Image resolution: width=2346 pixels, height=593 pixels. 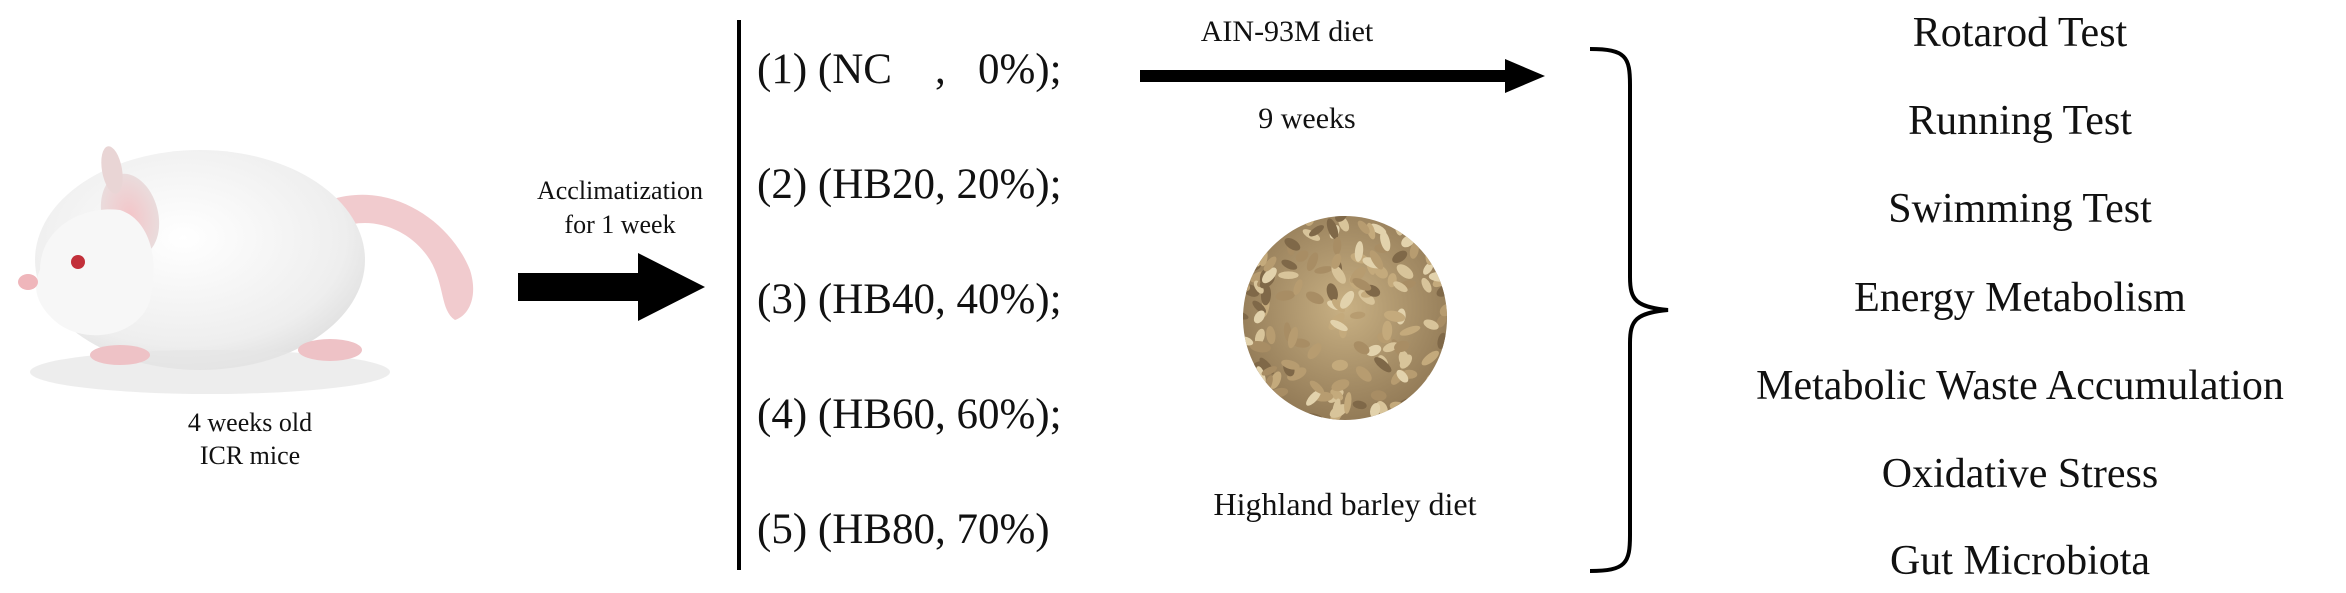 I want to click on diet-duration: 9 weeks, so click(x=1307, y=118).